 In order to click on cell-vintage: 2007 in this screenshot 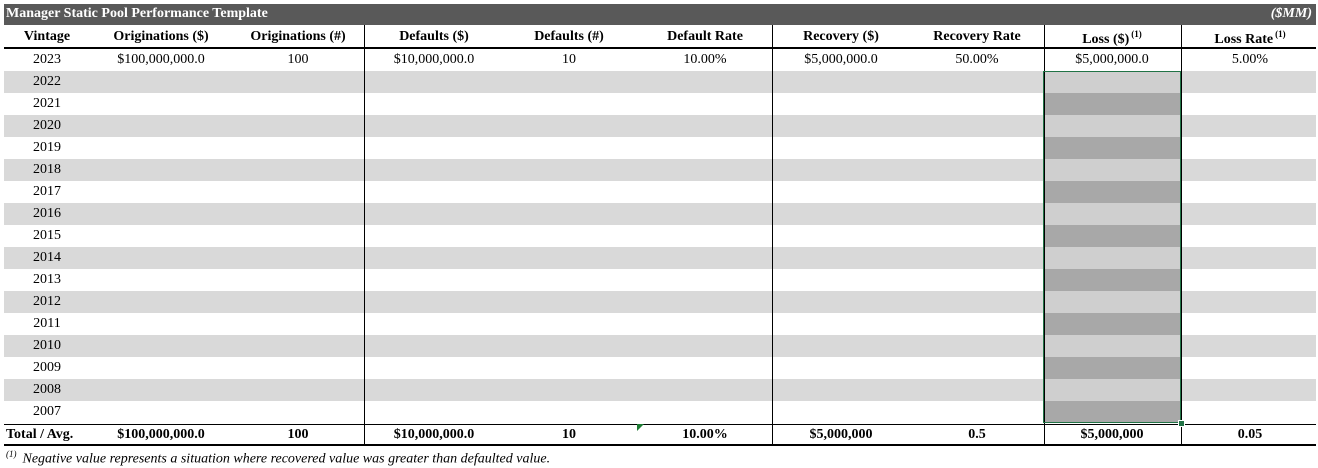, I will do `click(47, 411)`.